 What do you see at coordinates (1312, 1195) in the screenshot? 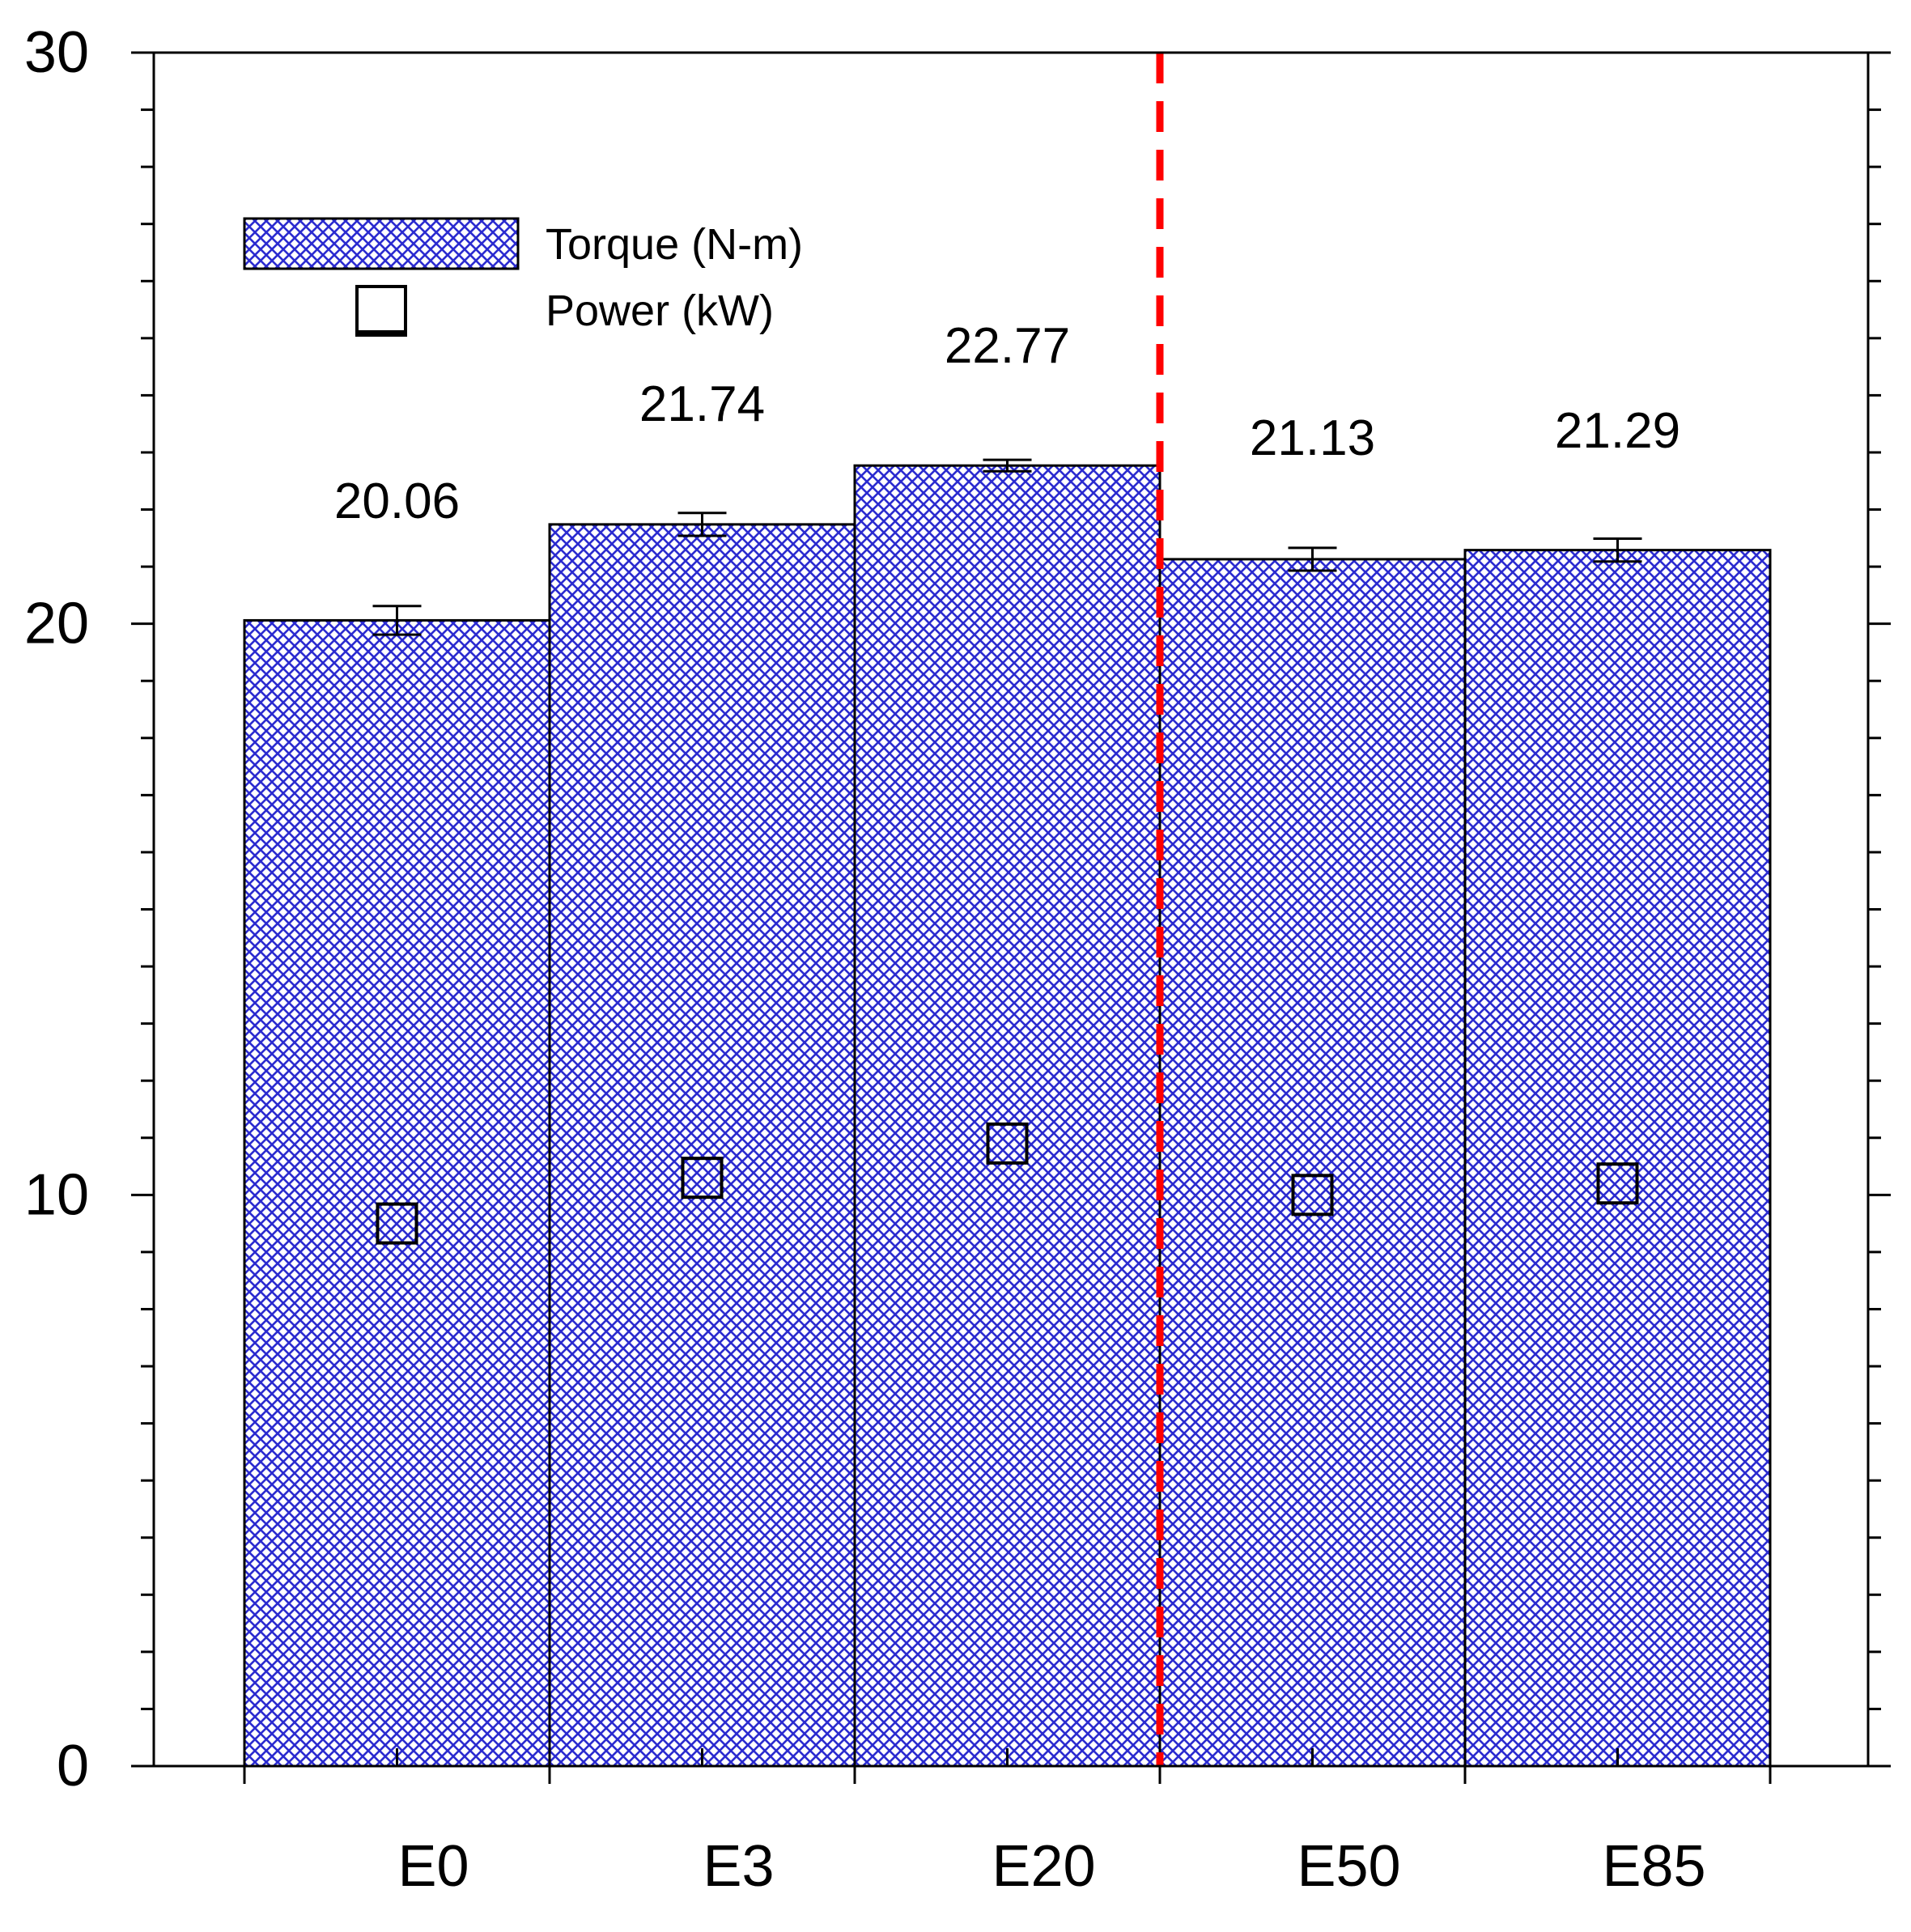
I see `power-marker-e50` at bounding box center [1312, 1195].